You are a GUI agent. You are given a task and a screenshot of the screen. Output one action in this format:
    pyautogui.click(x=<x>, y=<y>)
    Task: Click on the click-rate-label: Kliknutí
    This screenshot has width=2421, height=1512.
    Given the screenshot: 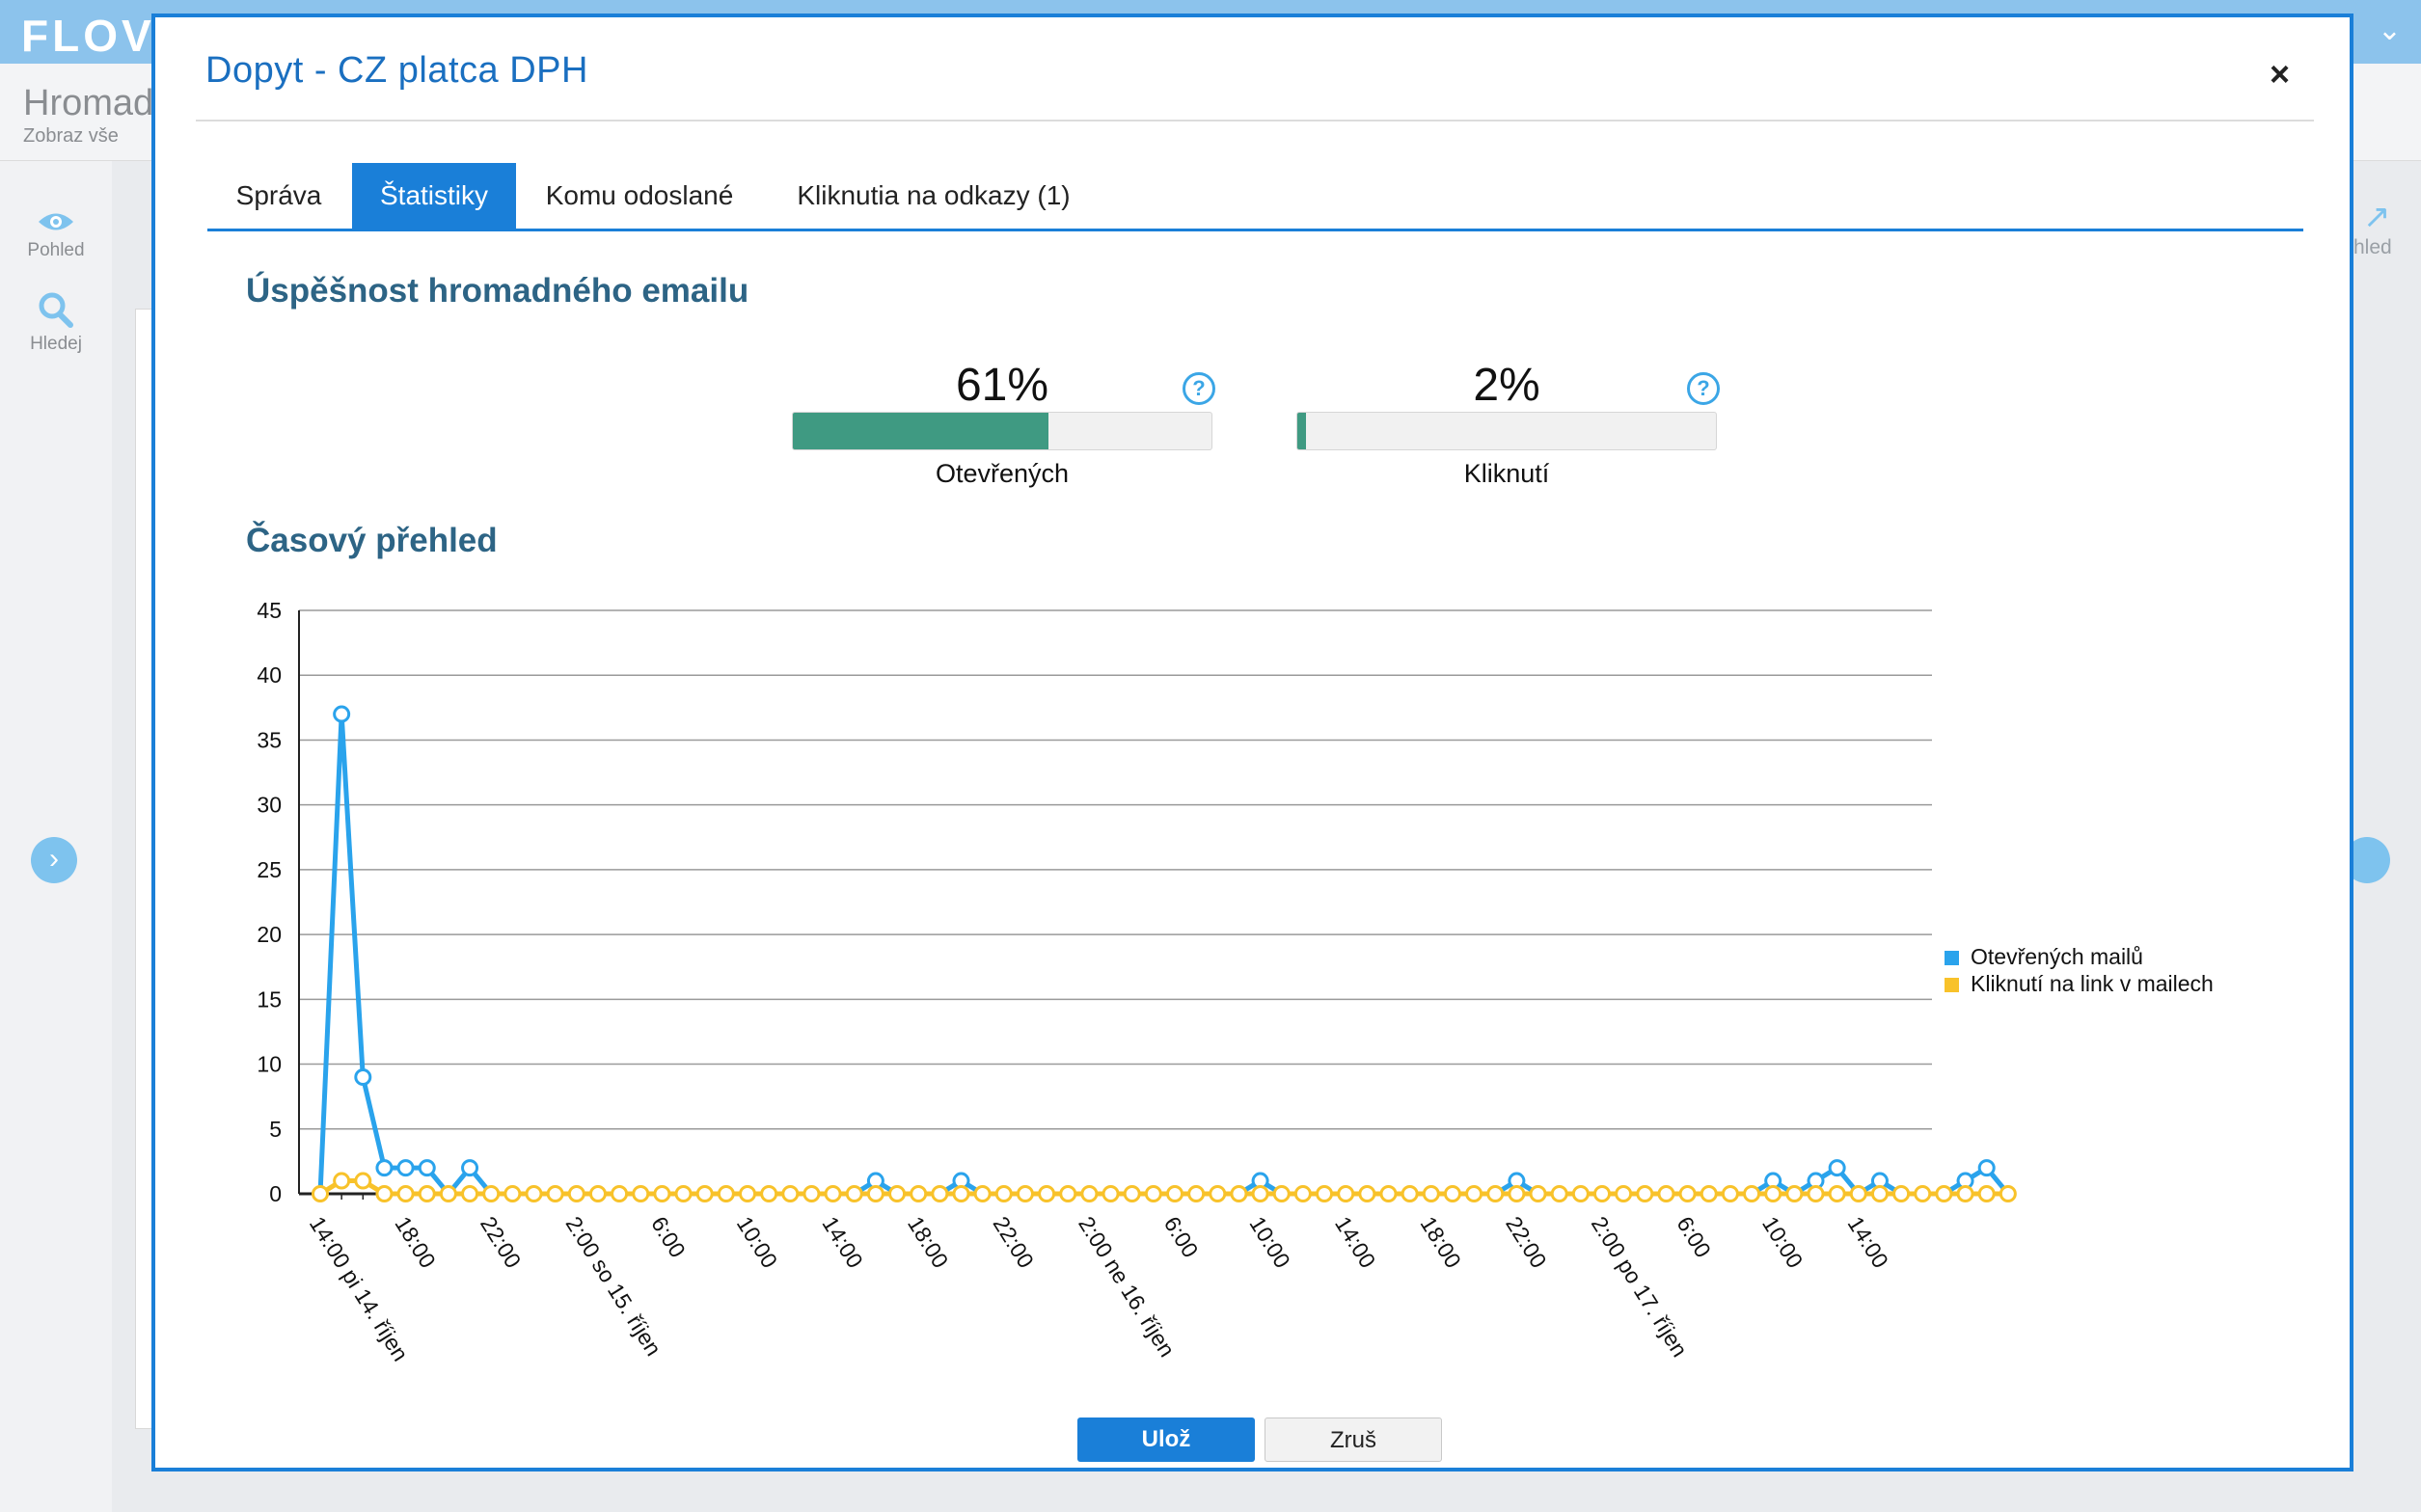 What is the action you would take?
    pyautogui.click(x=1506, y=473)
    